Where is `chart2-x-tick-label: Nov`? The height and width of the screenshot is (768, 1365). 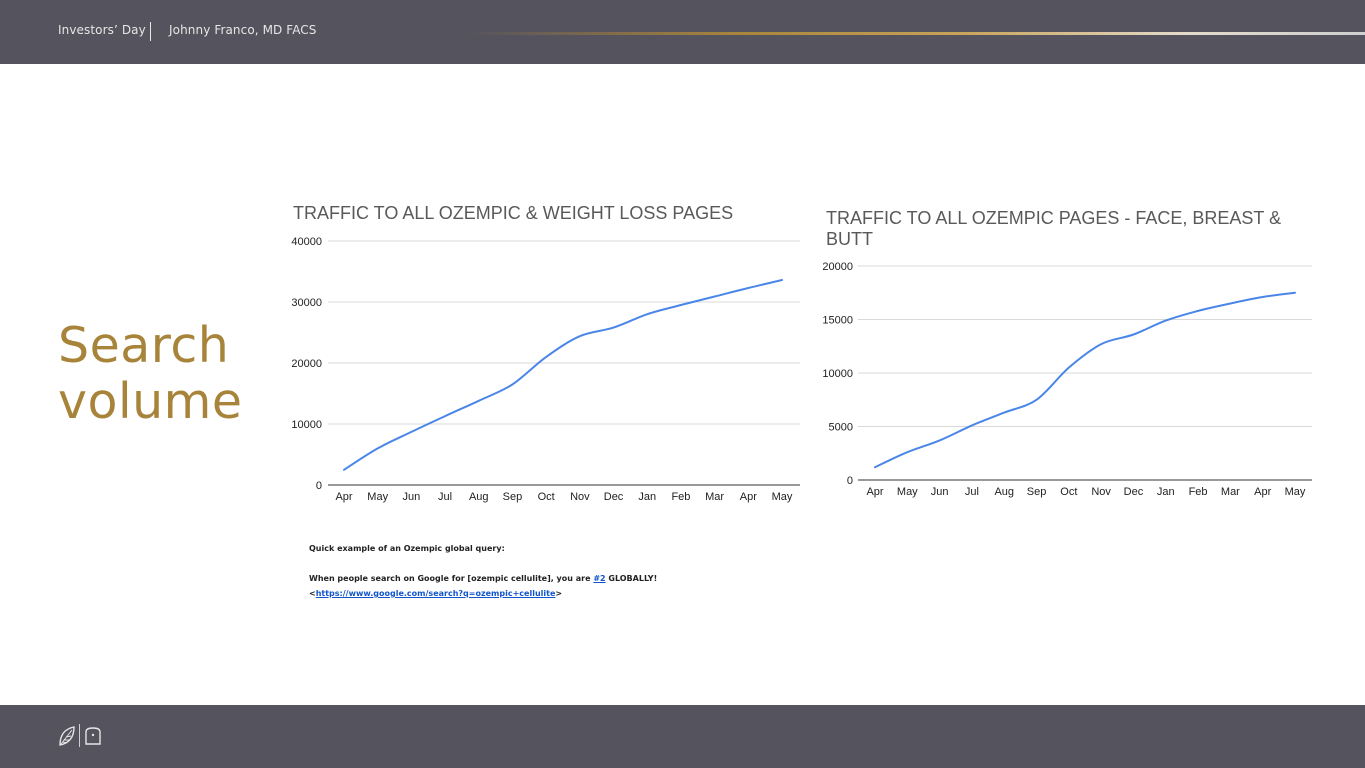
chart2-x-tick-label: Nov is located at coordinates (1101, 492).